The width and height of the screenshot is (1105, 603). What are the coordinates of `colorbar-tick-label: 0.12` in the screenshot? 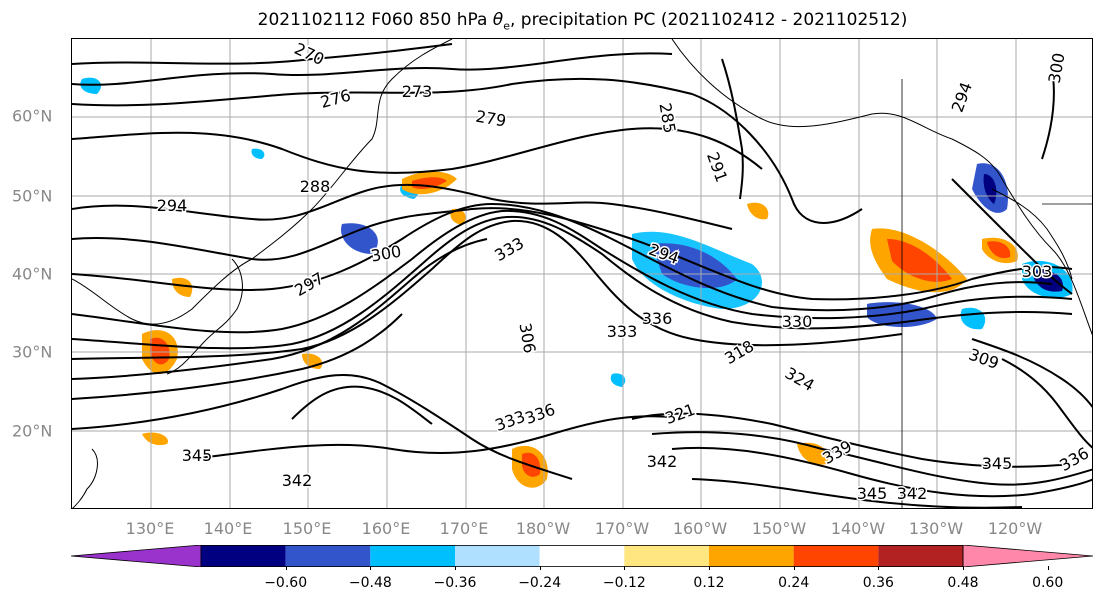 It's located at (709, 583).